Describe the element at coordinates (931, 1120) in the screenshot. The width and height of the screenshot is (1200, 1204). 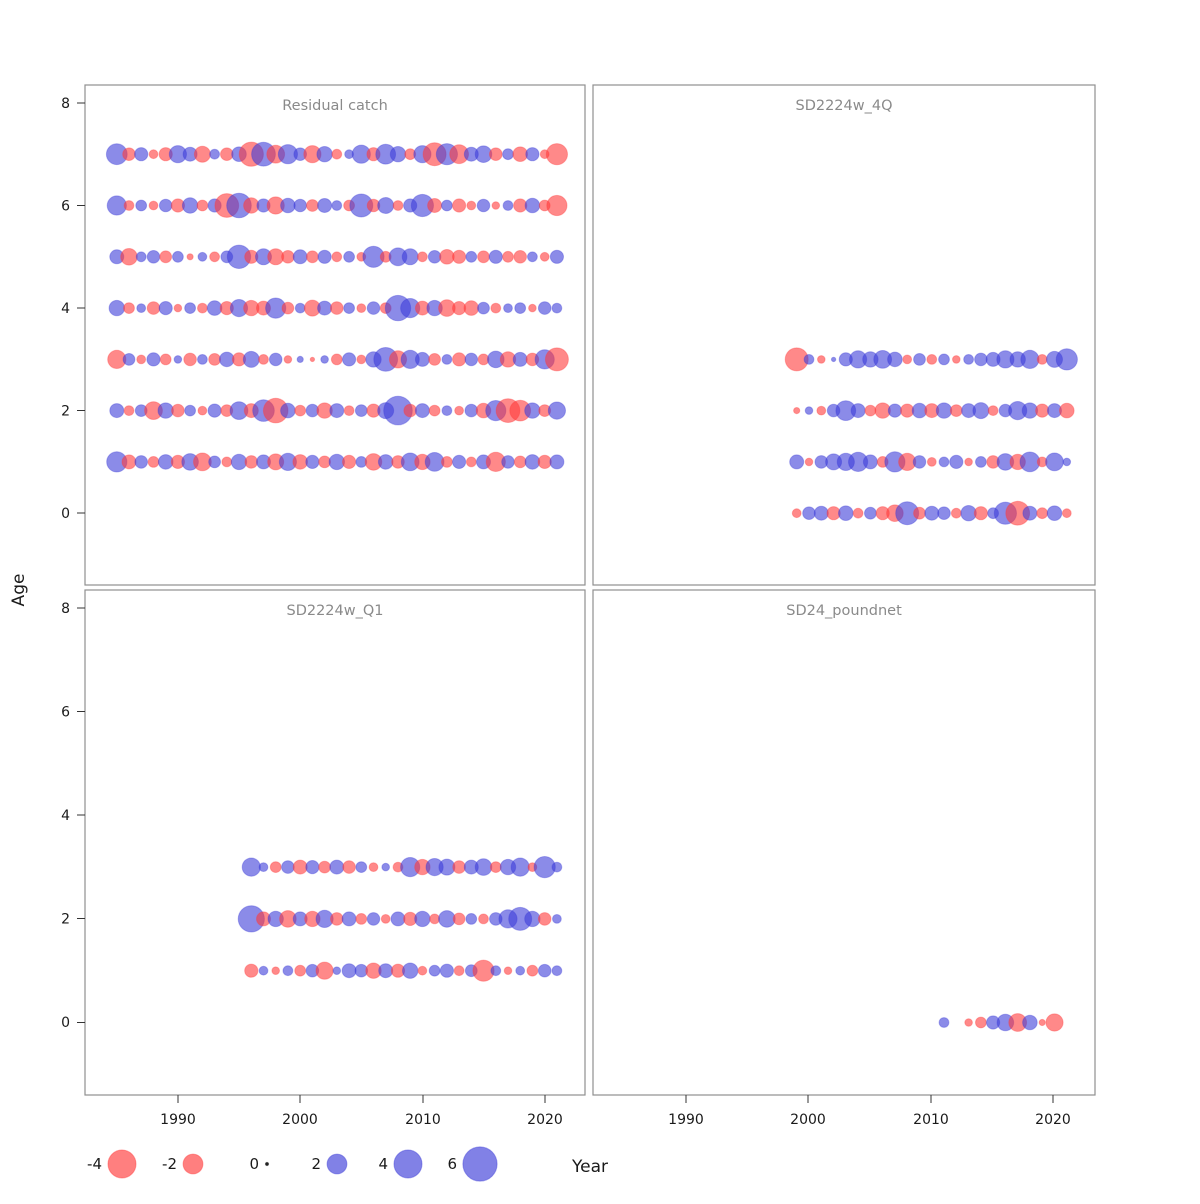
I see `x-tick-label: 2010` at that location.